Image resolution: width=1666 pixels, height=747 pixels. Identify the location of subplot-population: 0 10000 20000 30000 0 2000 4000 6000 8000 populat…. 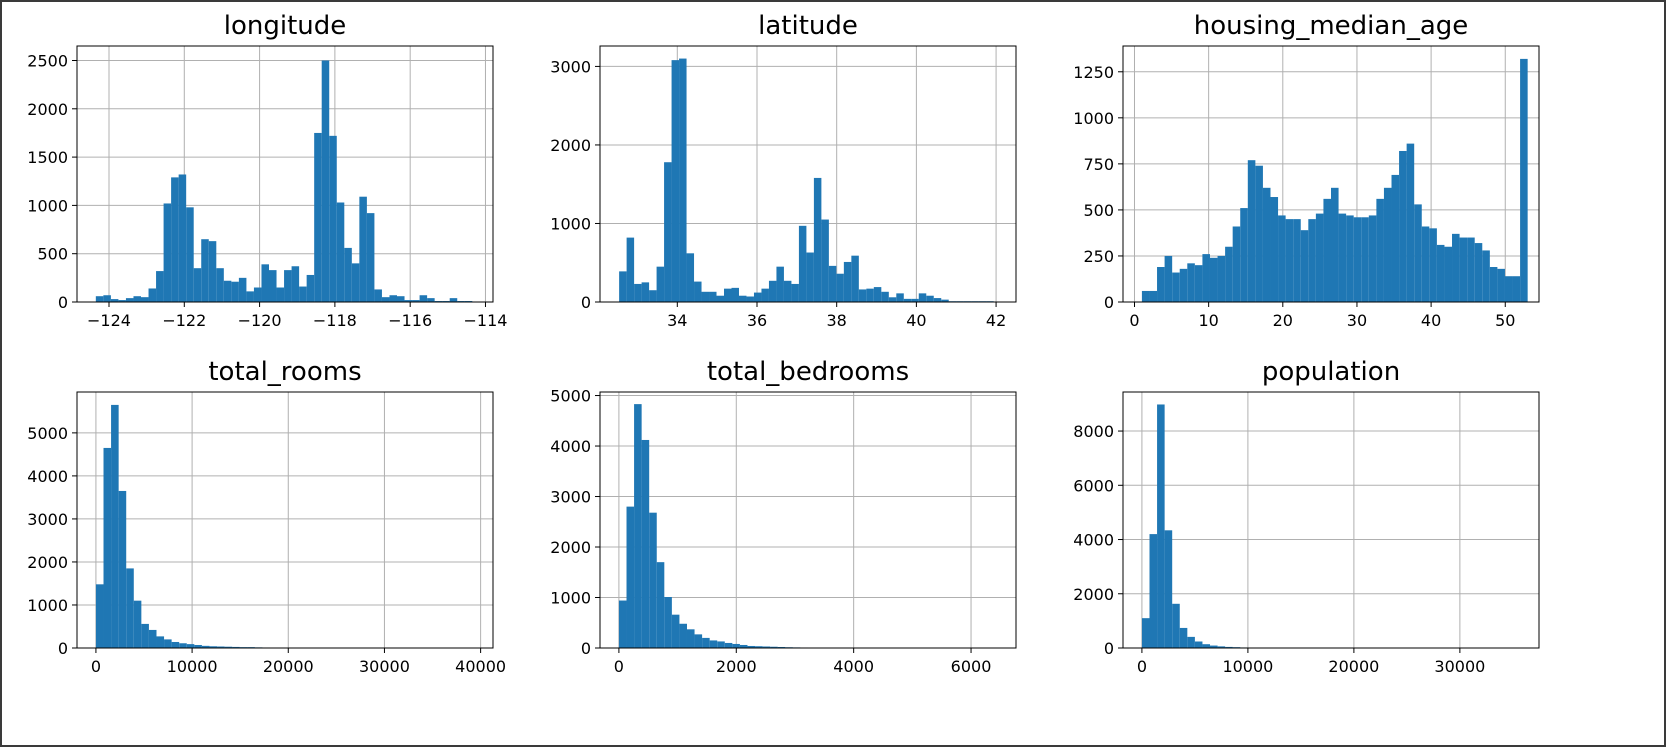
(1306, 516).